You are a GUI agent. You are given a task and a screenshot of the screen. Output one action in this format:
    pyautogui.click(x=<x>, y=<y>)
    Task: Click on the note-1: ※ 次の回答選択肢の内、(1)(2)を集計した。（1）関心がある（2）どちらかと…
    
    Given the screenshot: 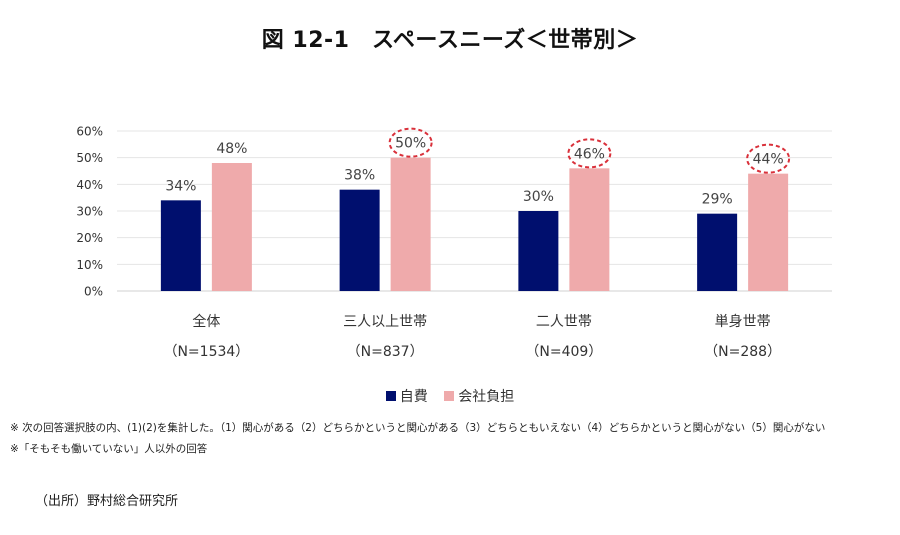 What is the action you would take?
    pyautogui.click(x=418, y=428)
    